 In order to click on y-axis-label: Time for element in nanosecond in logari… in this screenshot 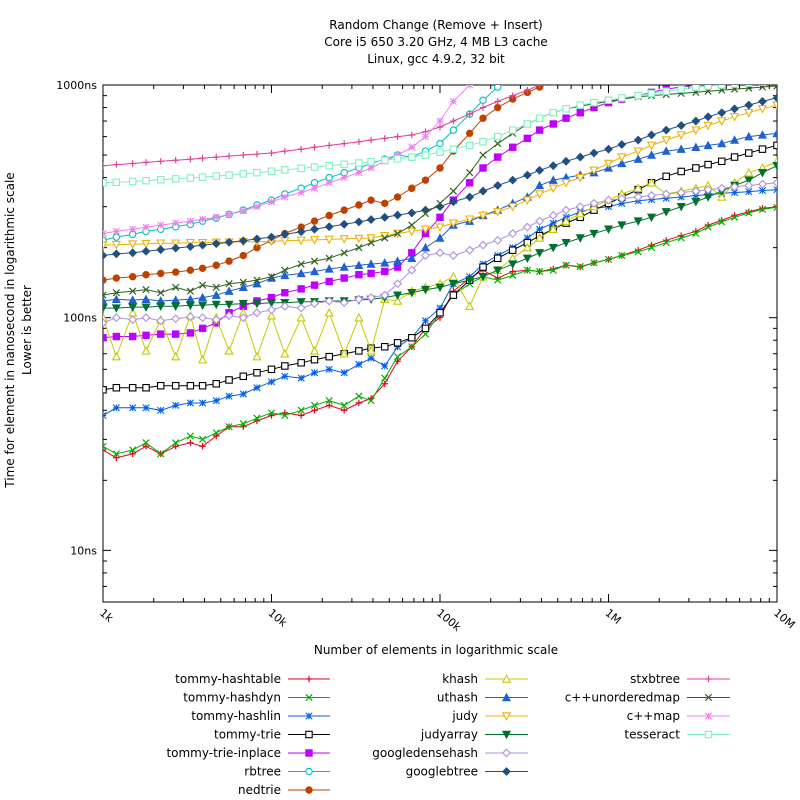, I will do `click(18, 330)`.